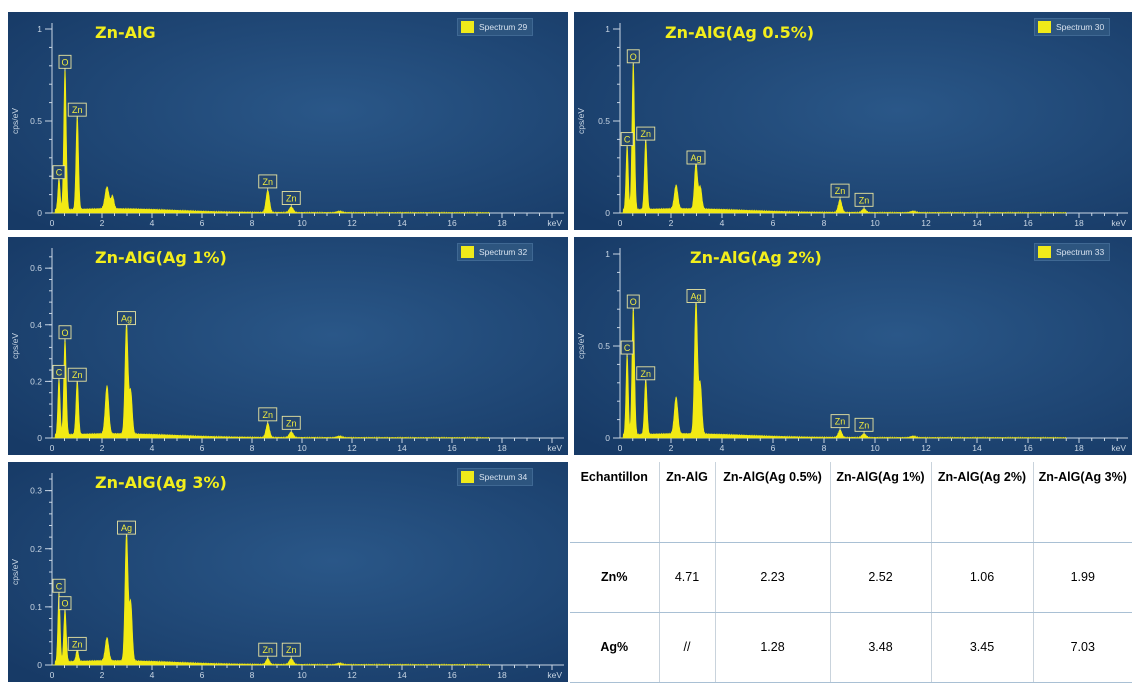 The image size is (1132, 683). Describe the element at coordinates (687, 577) in the screenshot. I see `table-cell: 4.71` at that location.